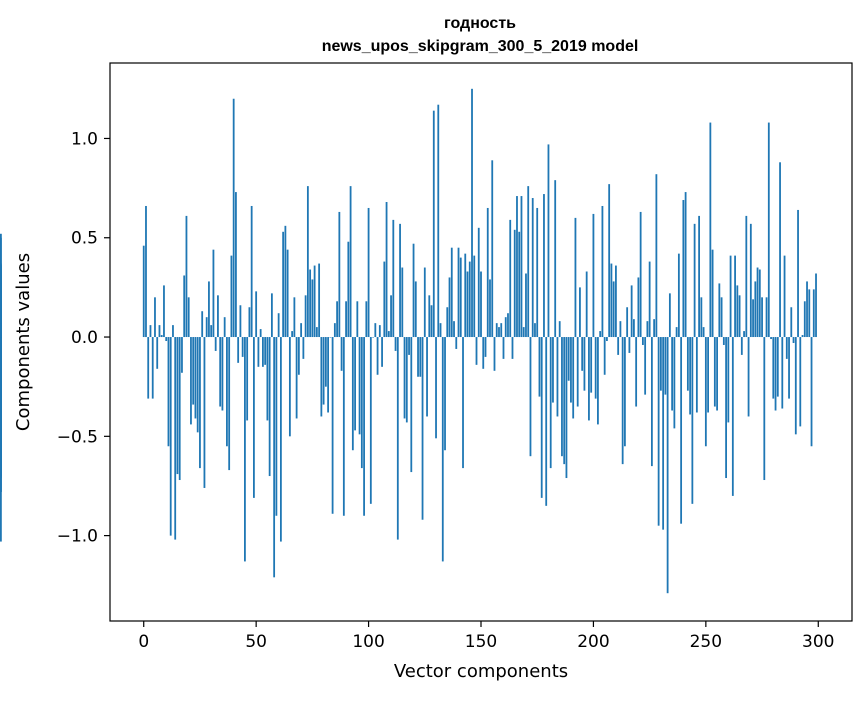 Image resolution: width=867 pixels, height=701 pixels. What do you see at coordinates (256, 642) in the screenshot?
I see `x-tick-label: 50` at bounding box center [256, 642].